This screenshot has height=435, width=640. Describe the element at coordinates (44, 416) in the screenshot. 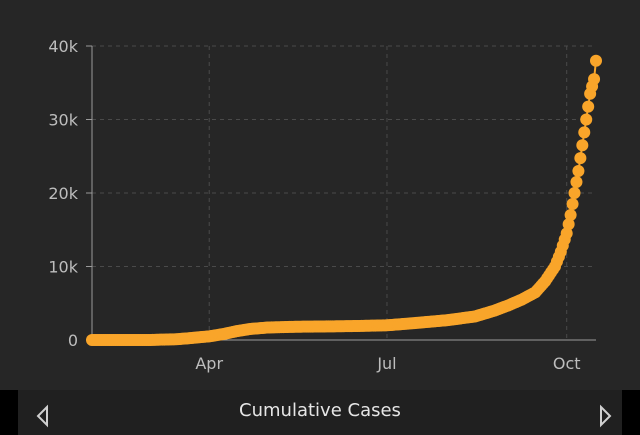

I see `prev-chart-icon` at that location.